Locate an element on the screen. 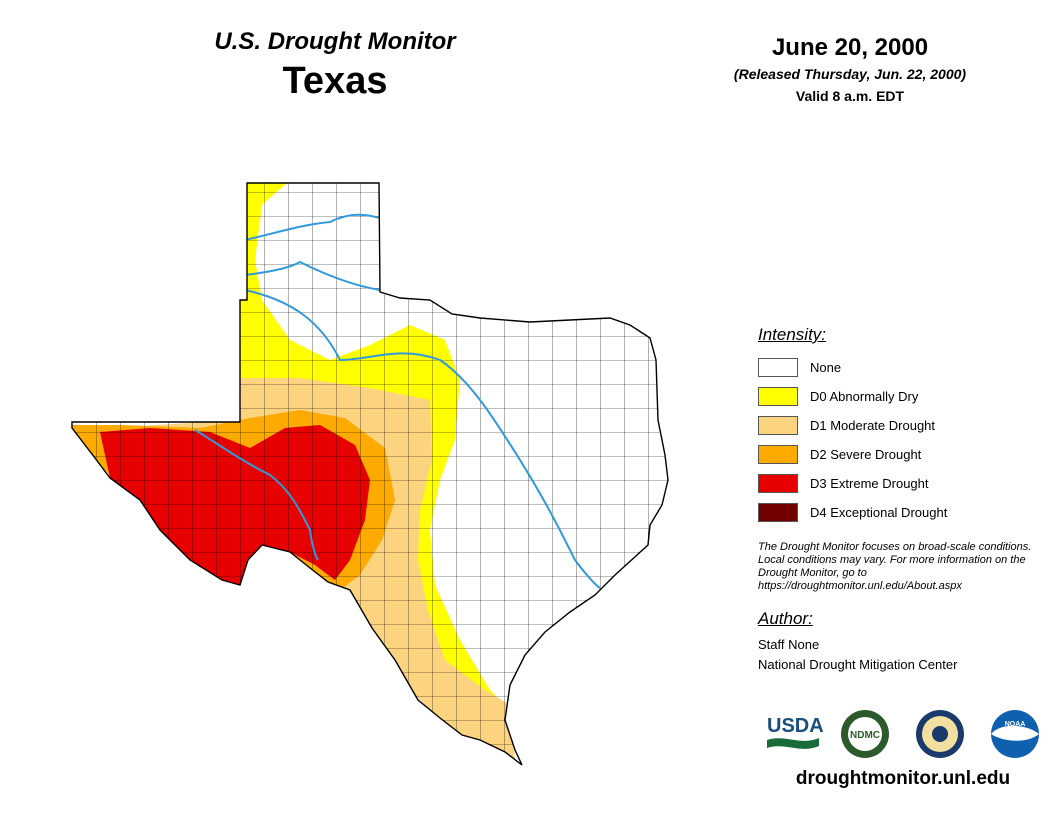 Image resolution: width=1056 pixels, height=816 pixels. release-date: (Released Thursday, Jun. 22, 2000) is located at coordinates (850, 74).